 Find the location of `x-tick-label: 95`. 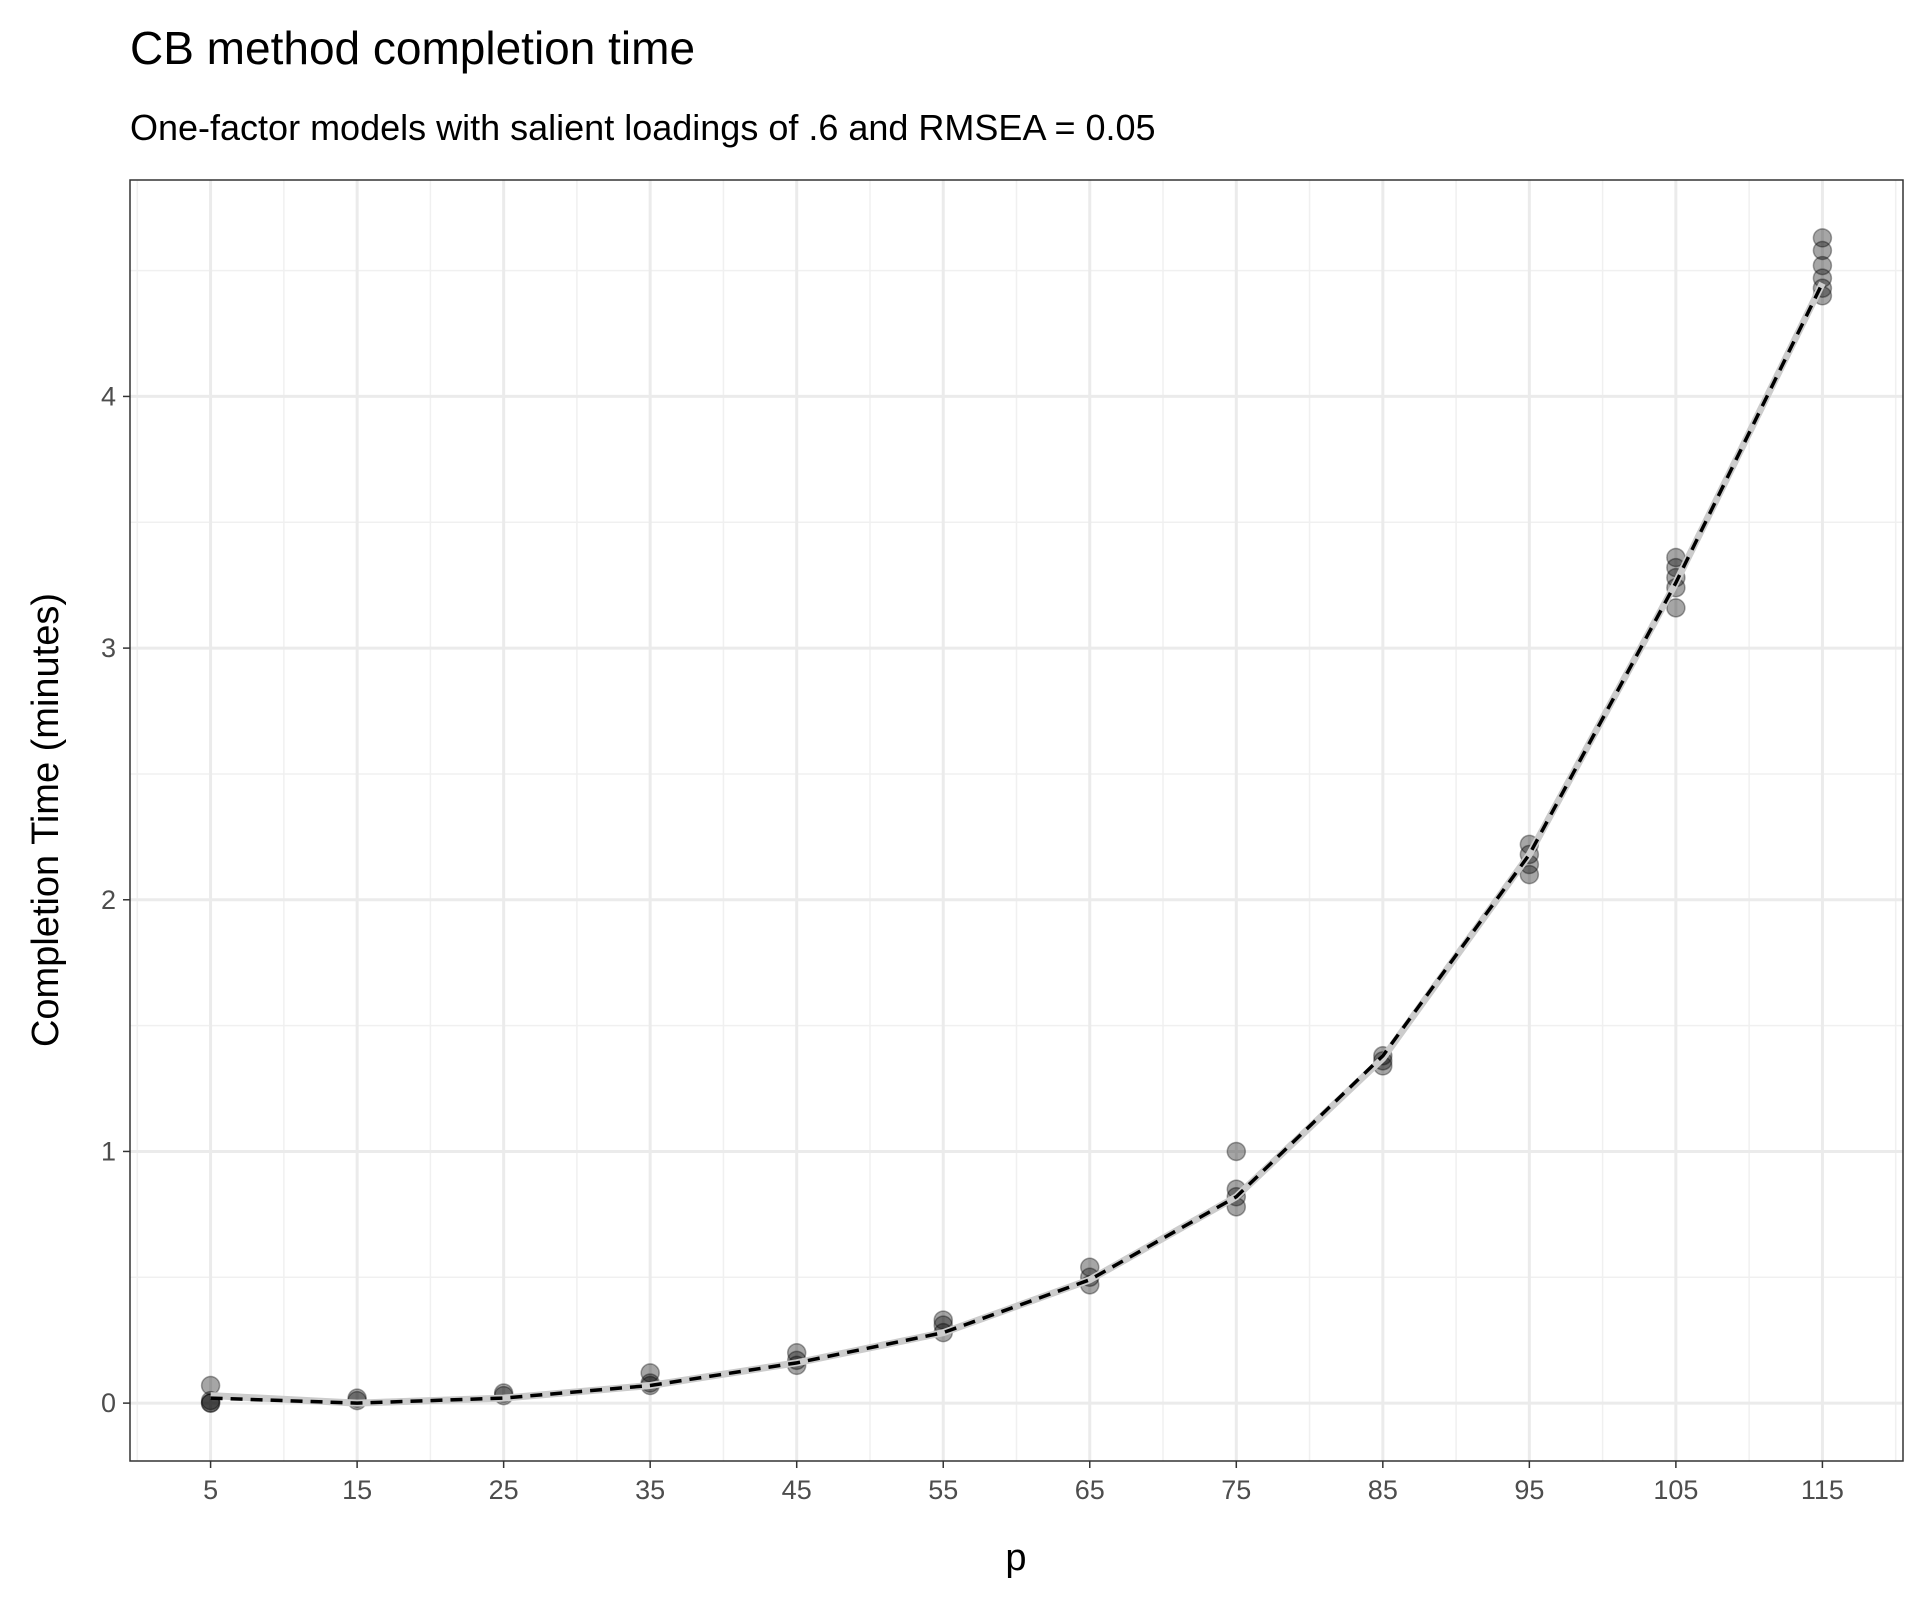

x-tick-label: 95 is located at coordinates (1529, 1490).